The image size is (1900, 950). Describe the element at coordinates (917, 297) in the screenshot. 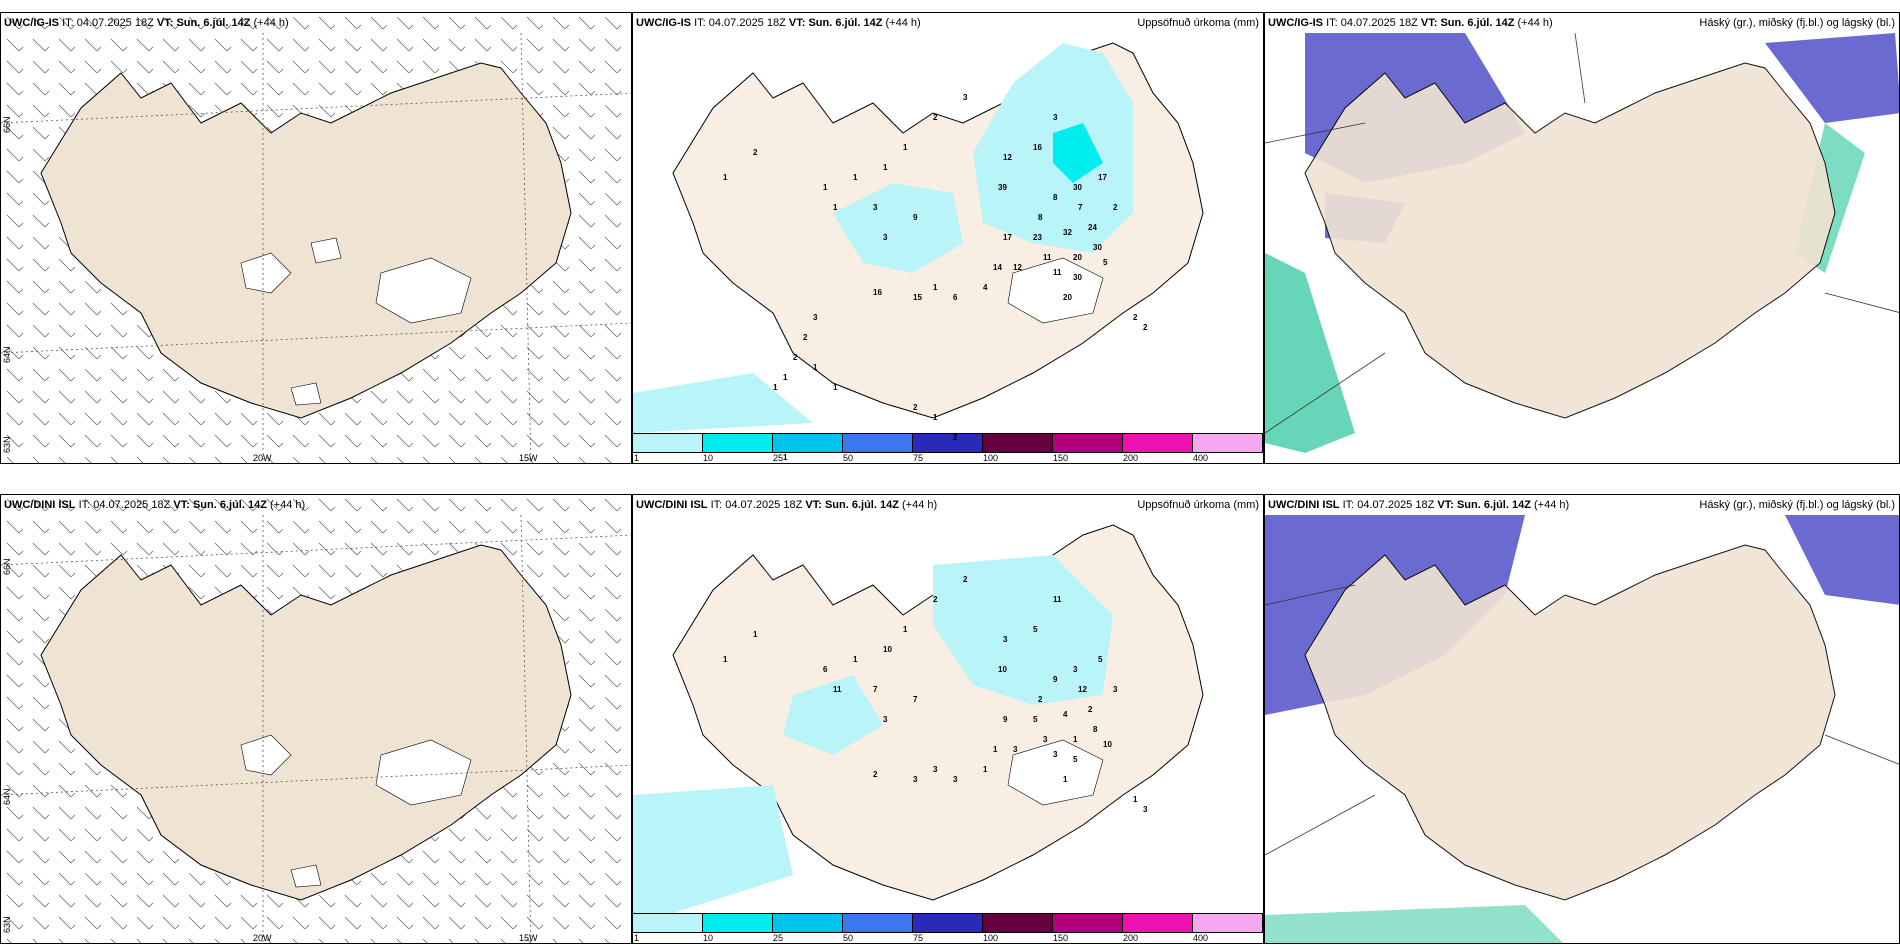

I see `precip-value-label: 15` at that location.